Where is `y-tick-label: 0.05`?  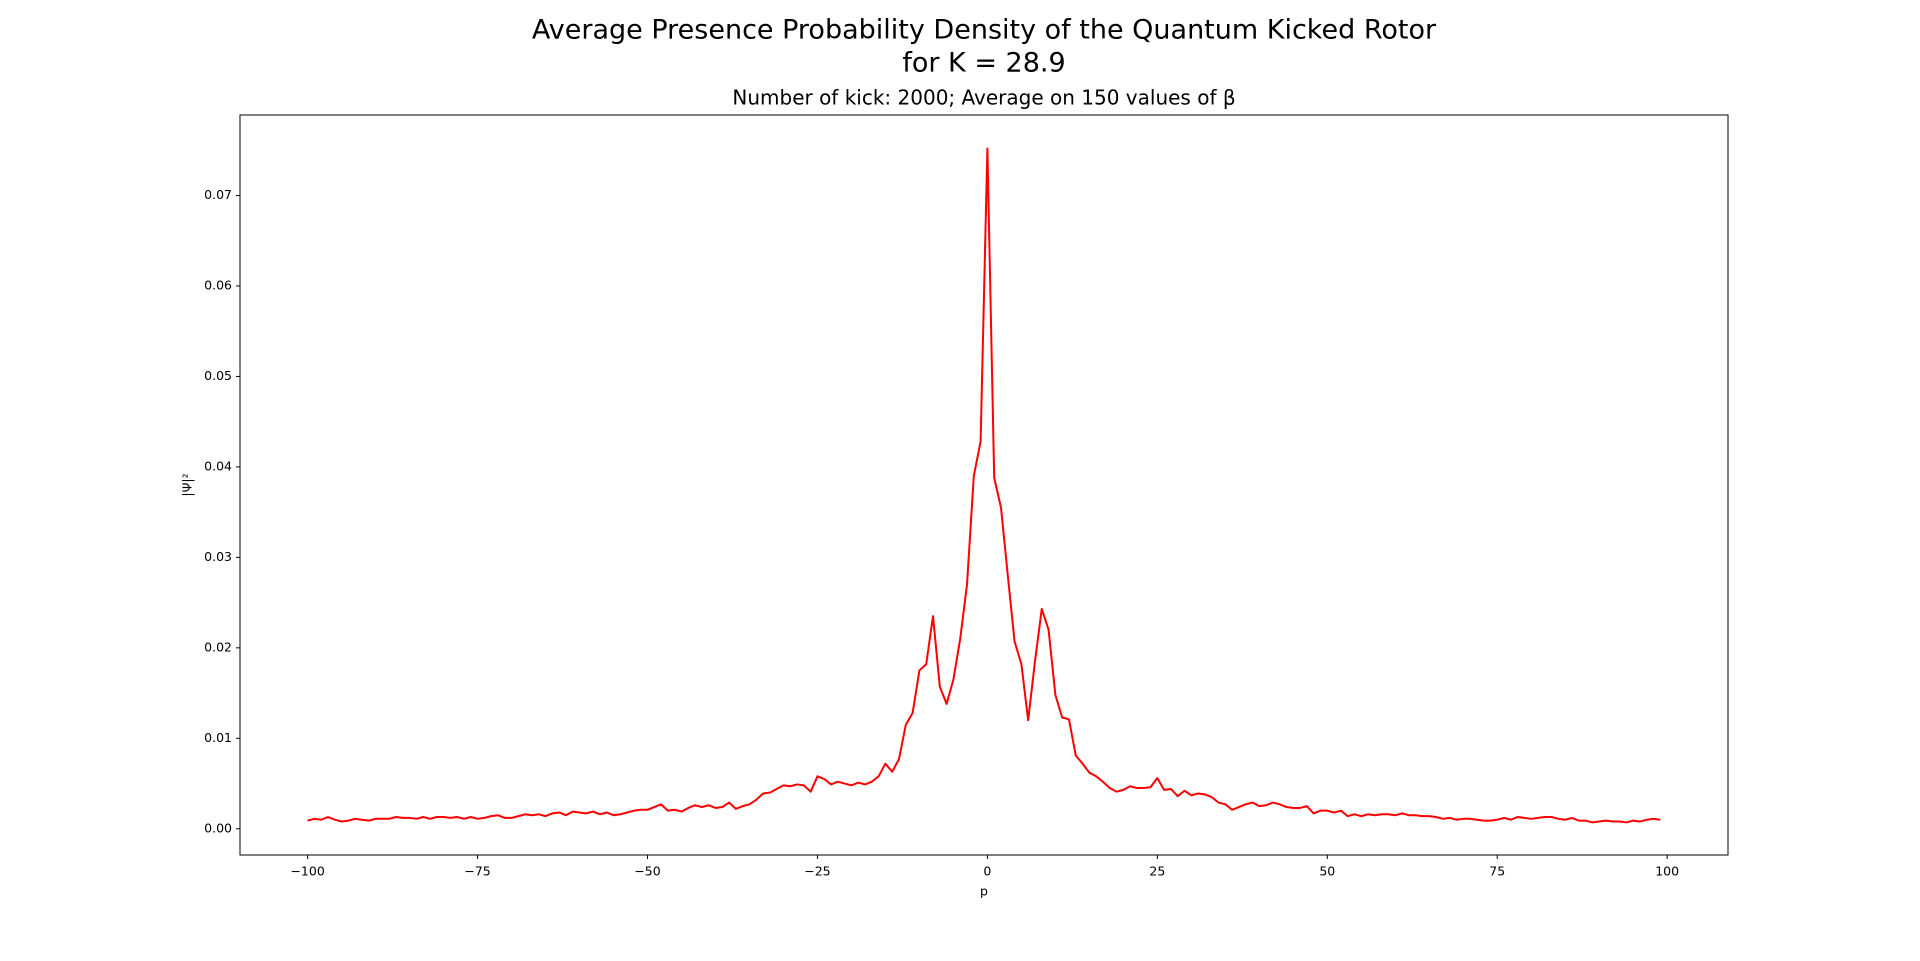 y-tick-label: 0.05 is located at coordinates (218, 375).